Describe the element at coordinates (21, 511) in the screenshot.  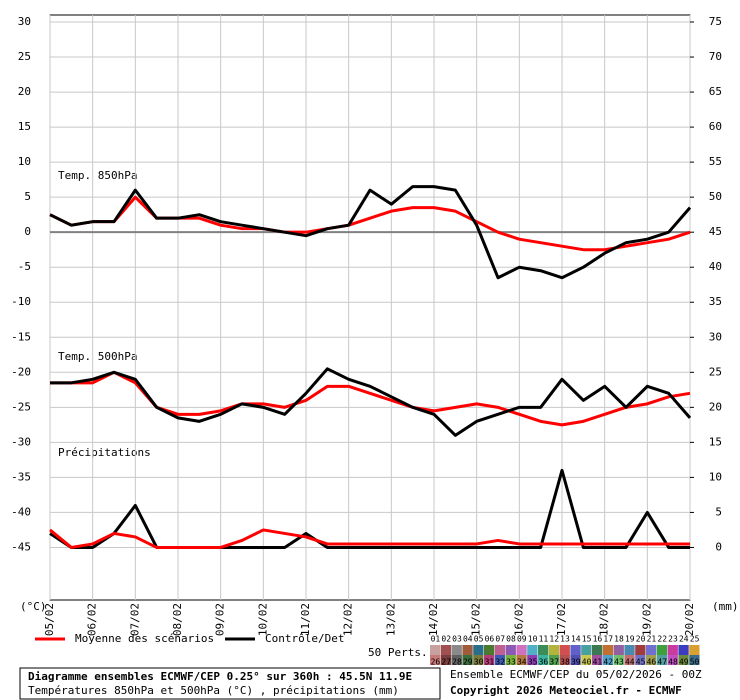
I see `y-tick-label: -40` at that location.